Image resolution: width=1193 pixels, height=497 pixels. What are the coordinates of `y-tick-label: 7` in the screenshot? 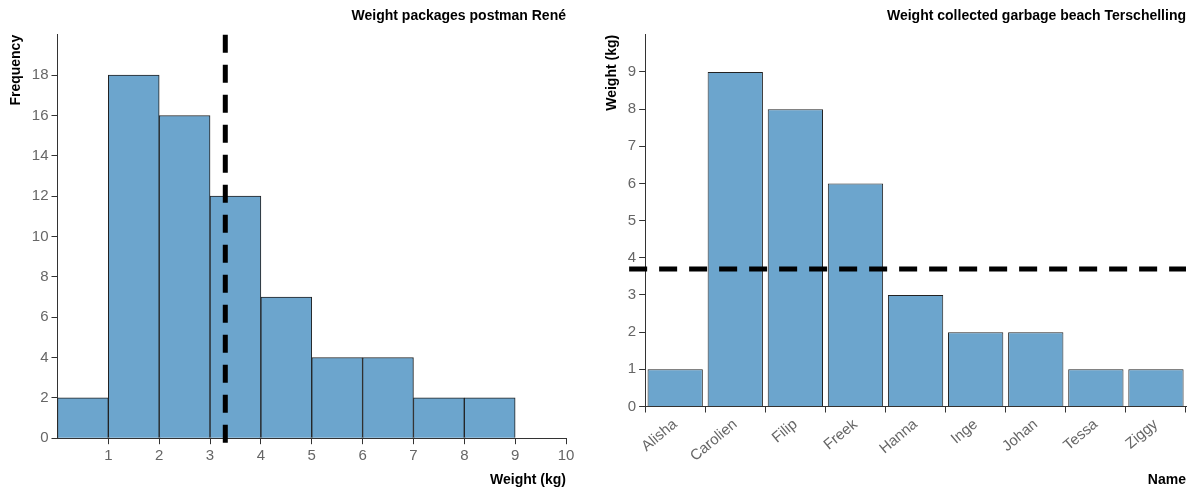 It's located at (632, 145).